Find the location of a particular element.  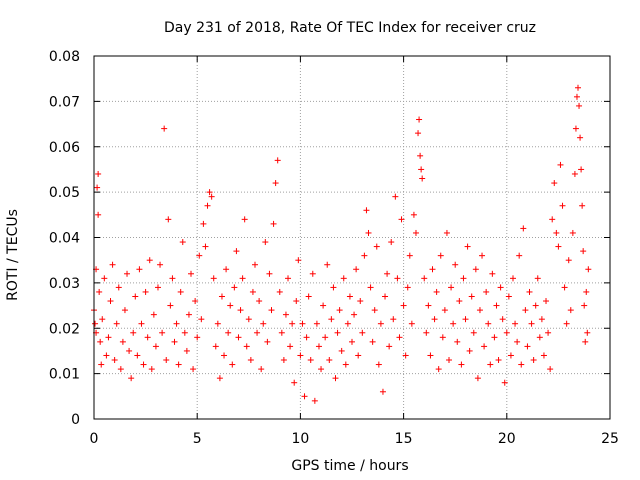

y-tick-label: 0.02 is located at coordinates (64, 329).